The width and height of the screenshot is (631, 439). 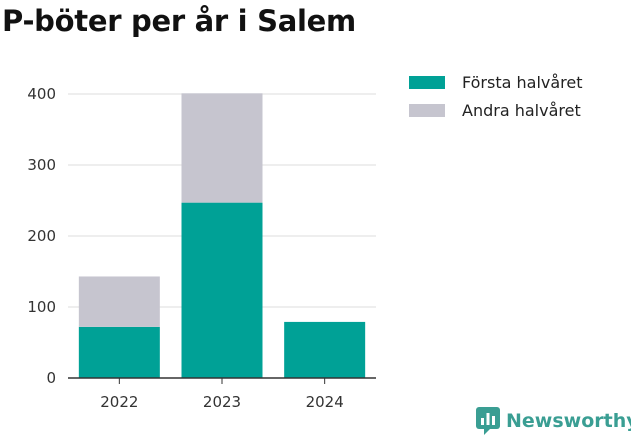 I want to click on chart-title: P-böter per år i Salem, so click(x=179, y=21).